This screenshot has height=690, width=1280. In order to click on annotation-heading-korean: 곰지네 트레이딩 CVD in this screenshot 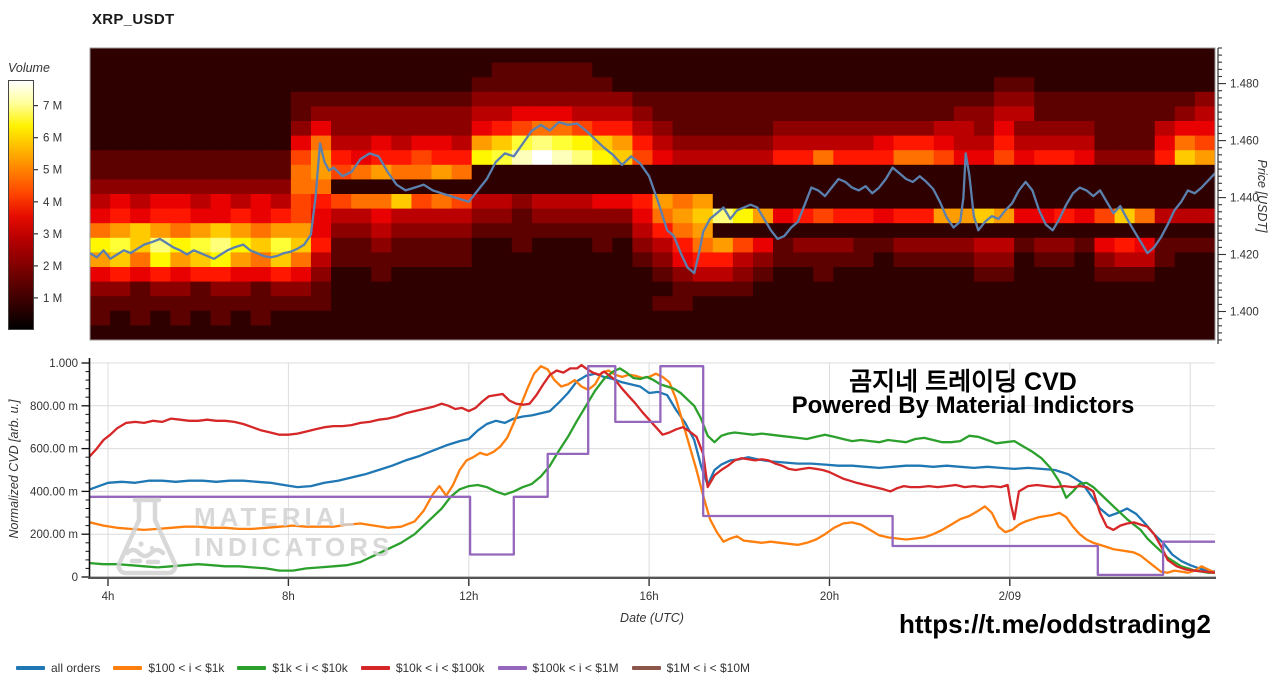, I will do `click(963, 382)`.